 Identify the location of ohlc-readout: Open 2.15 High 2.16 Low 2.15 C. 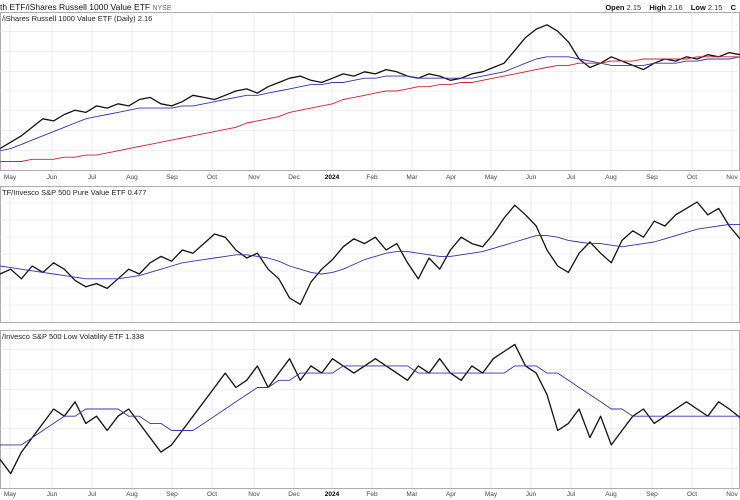
(667, 7).